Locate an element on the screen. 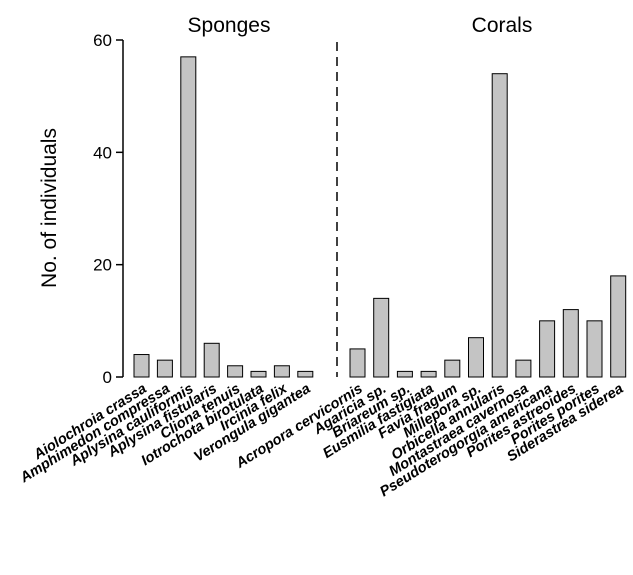 The image size is (633, 575). y-axis-label: No. of individuals is located at coordinates (49, 208).